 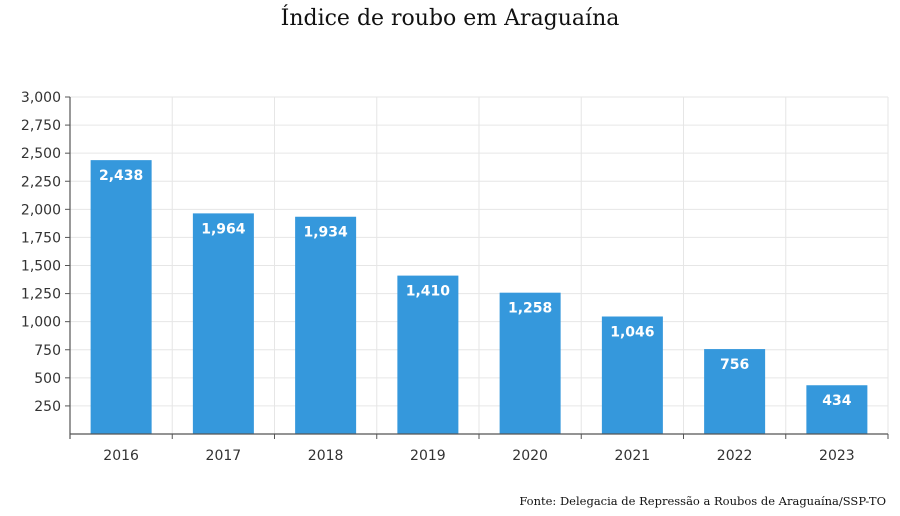 I want to click on bar-value-label: 1,410, so click(x=428, y=292).